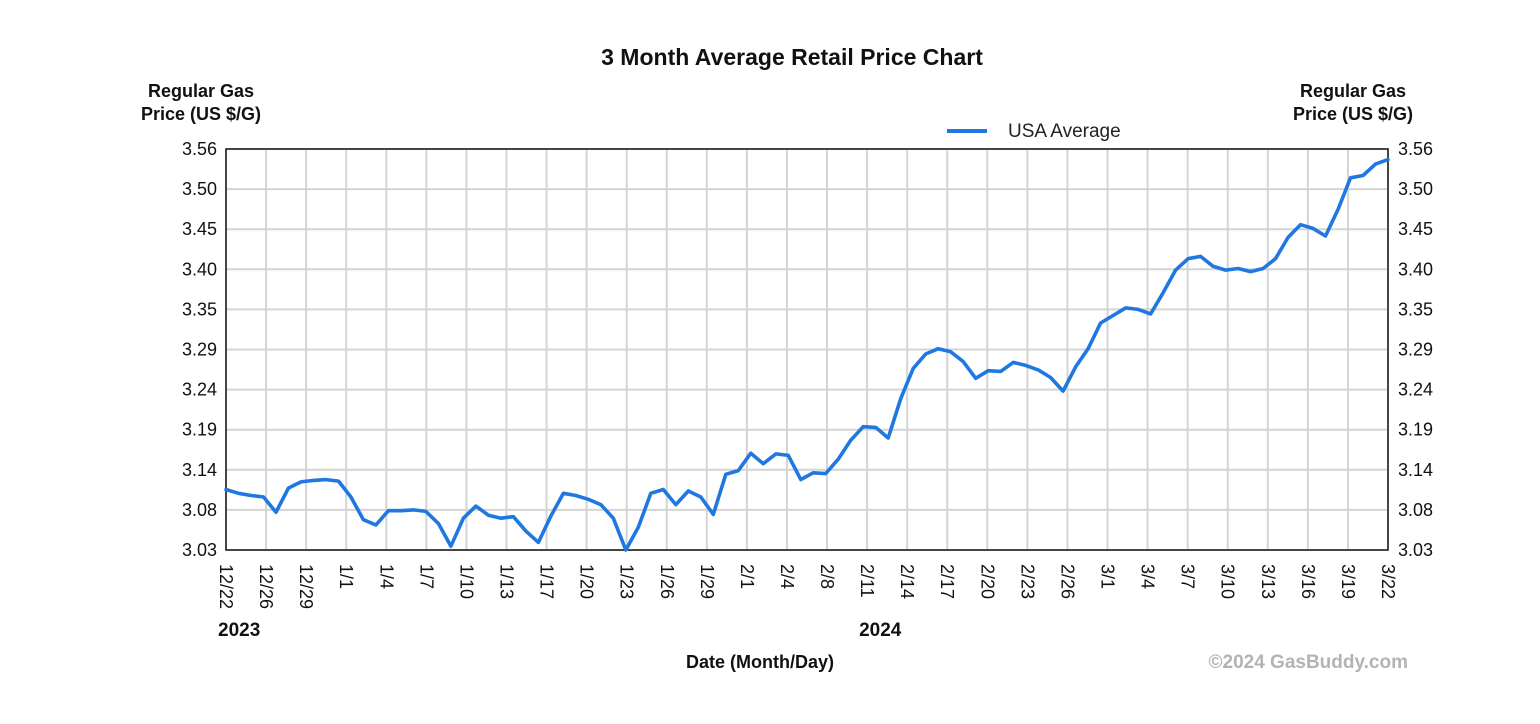  Describe the element at coordinates (1415, 430) in the screenshot. I see `y-tick-label-right-3-19: 3.19` at that location.